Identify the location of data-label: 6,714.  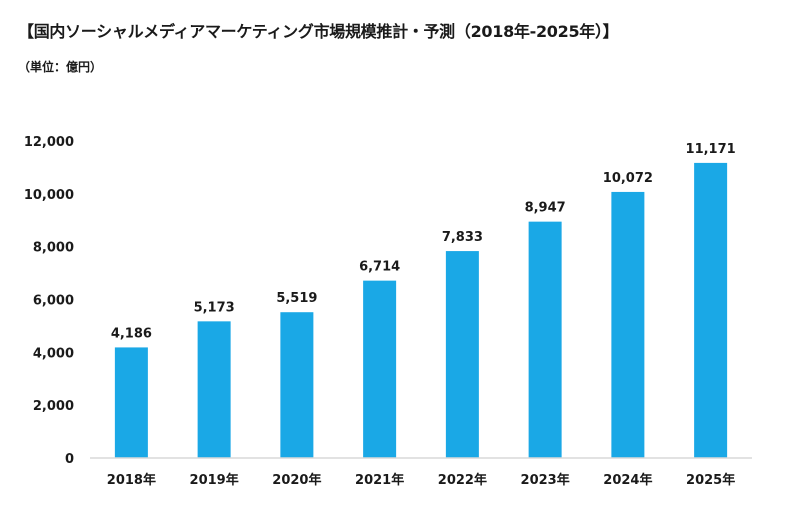
(379, 267).